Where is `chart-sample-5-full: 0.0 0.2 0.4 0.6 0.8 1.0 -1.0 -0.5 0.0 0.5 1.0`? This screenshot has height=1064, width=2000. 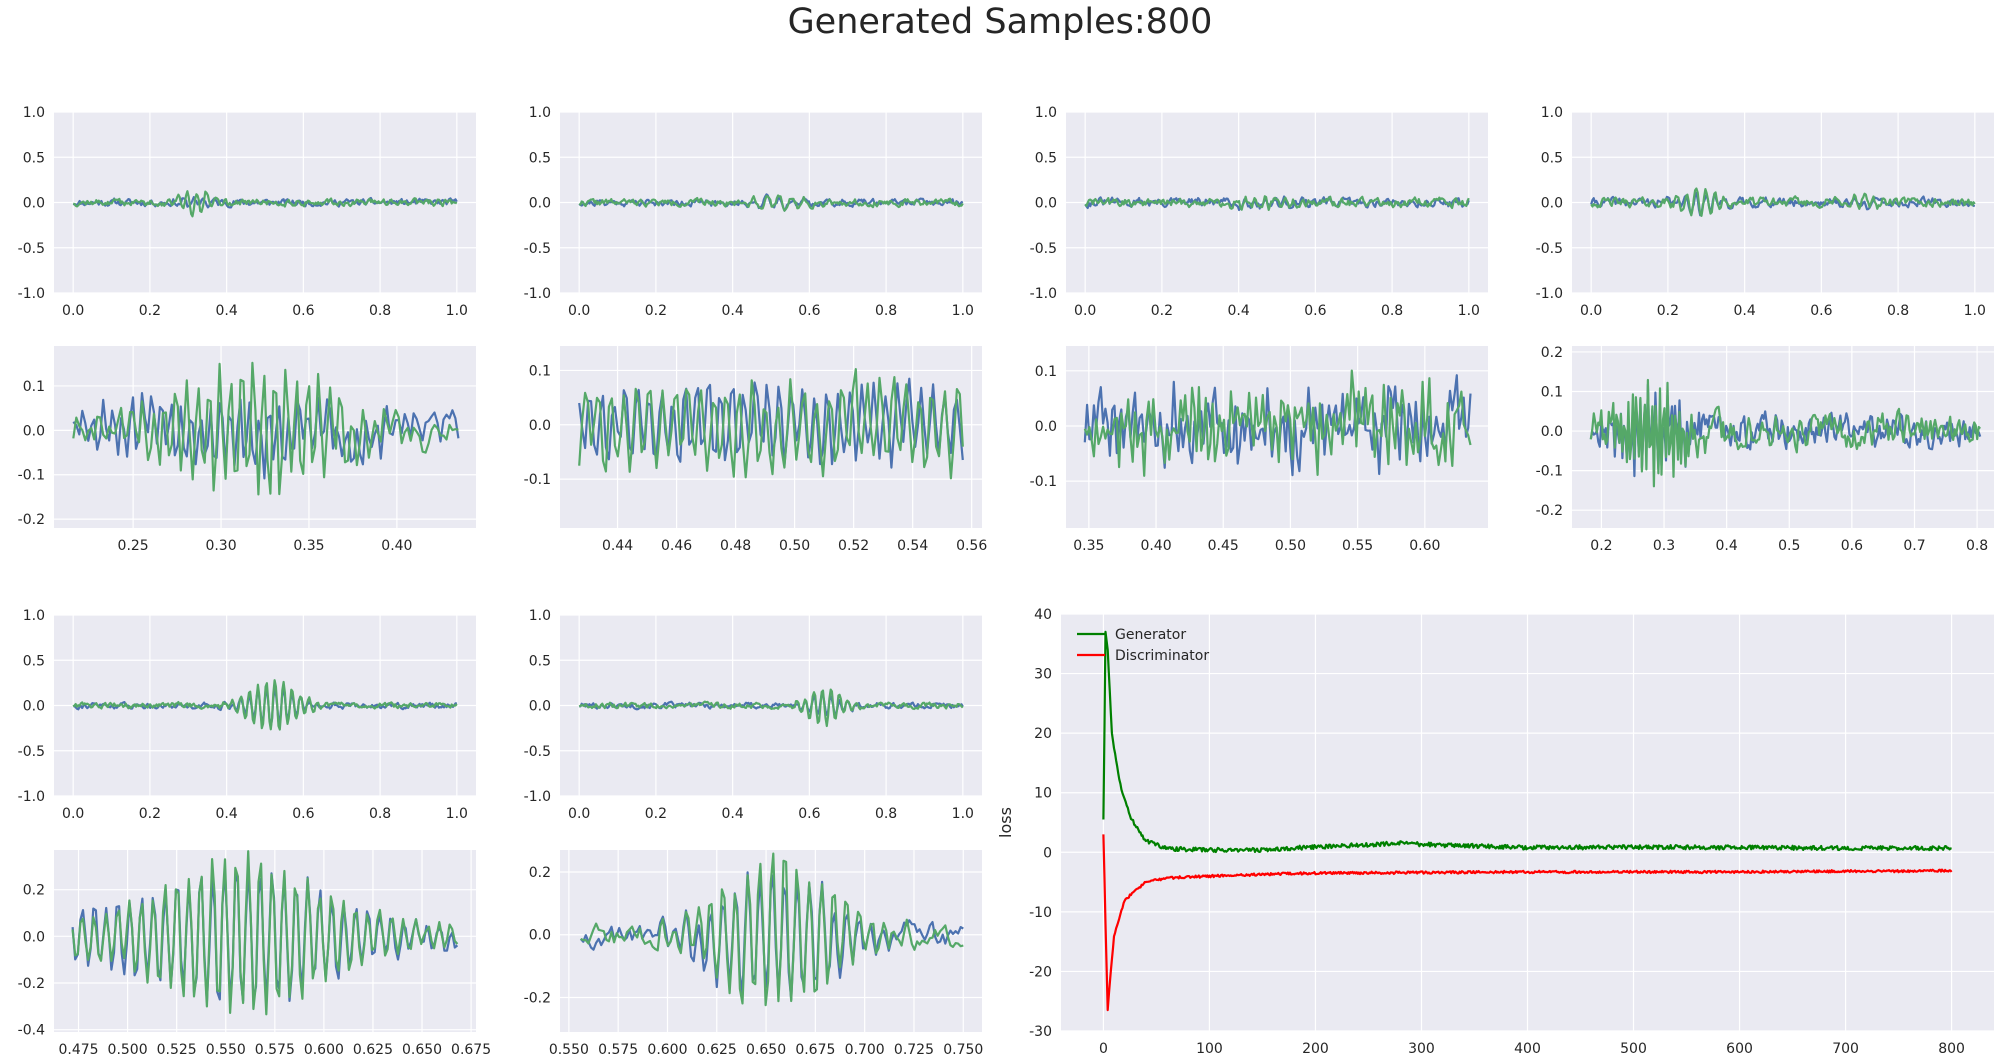 chart-sample-5-full: 0.0 0.2 0.4 0.6 0.8 1.0 -1.0 -0.5 0.0 0.5 1.0 is located at coordinates (247, 715).